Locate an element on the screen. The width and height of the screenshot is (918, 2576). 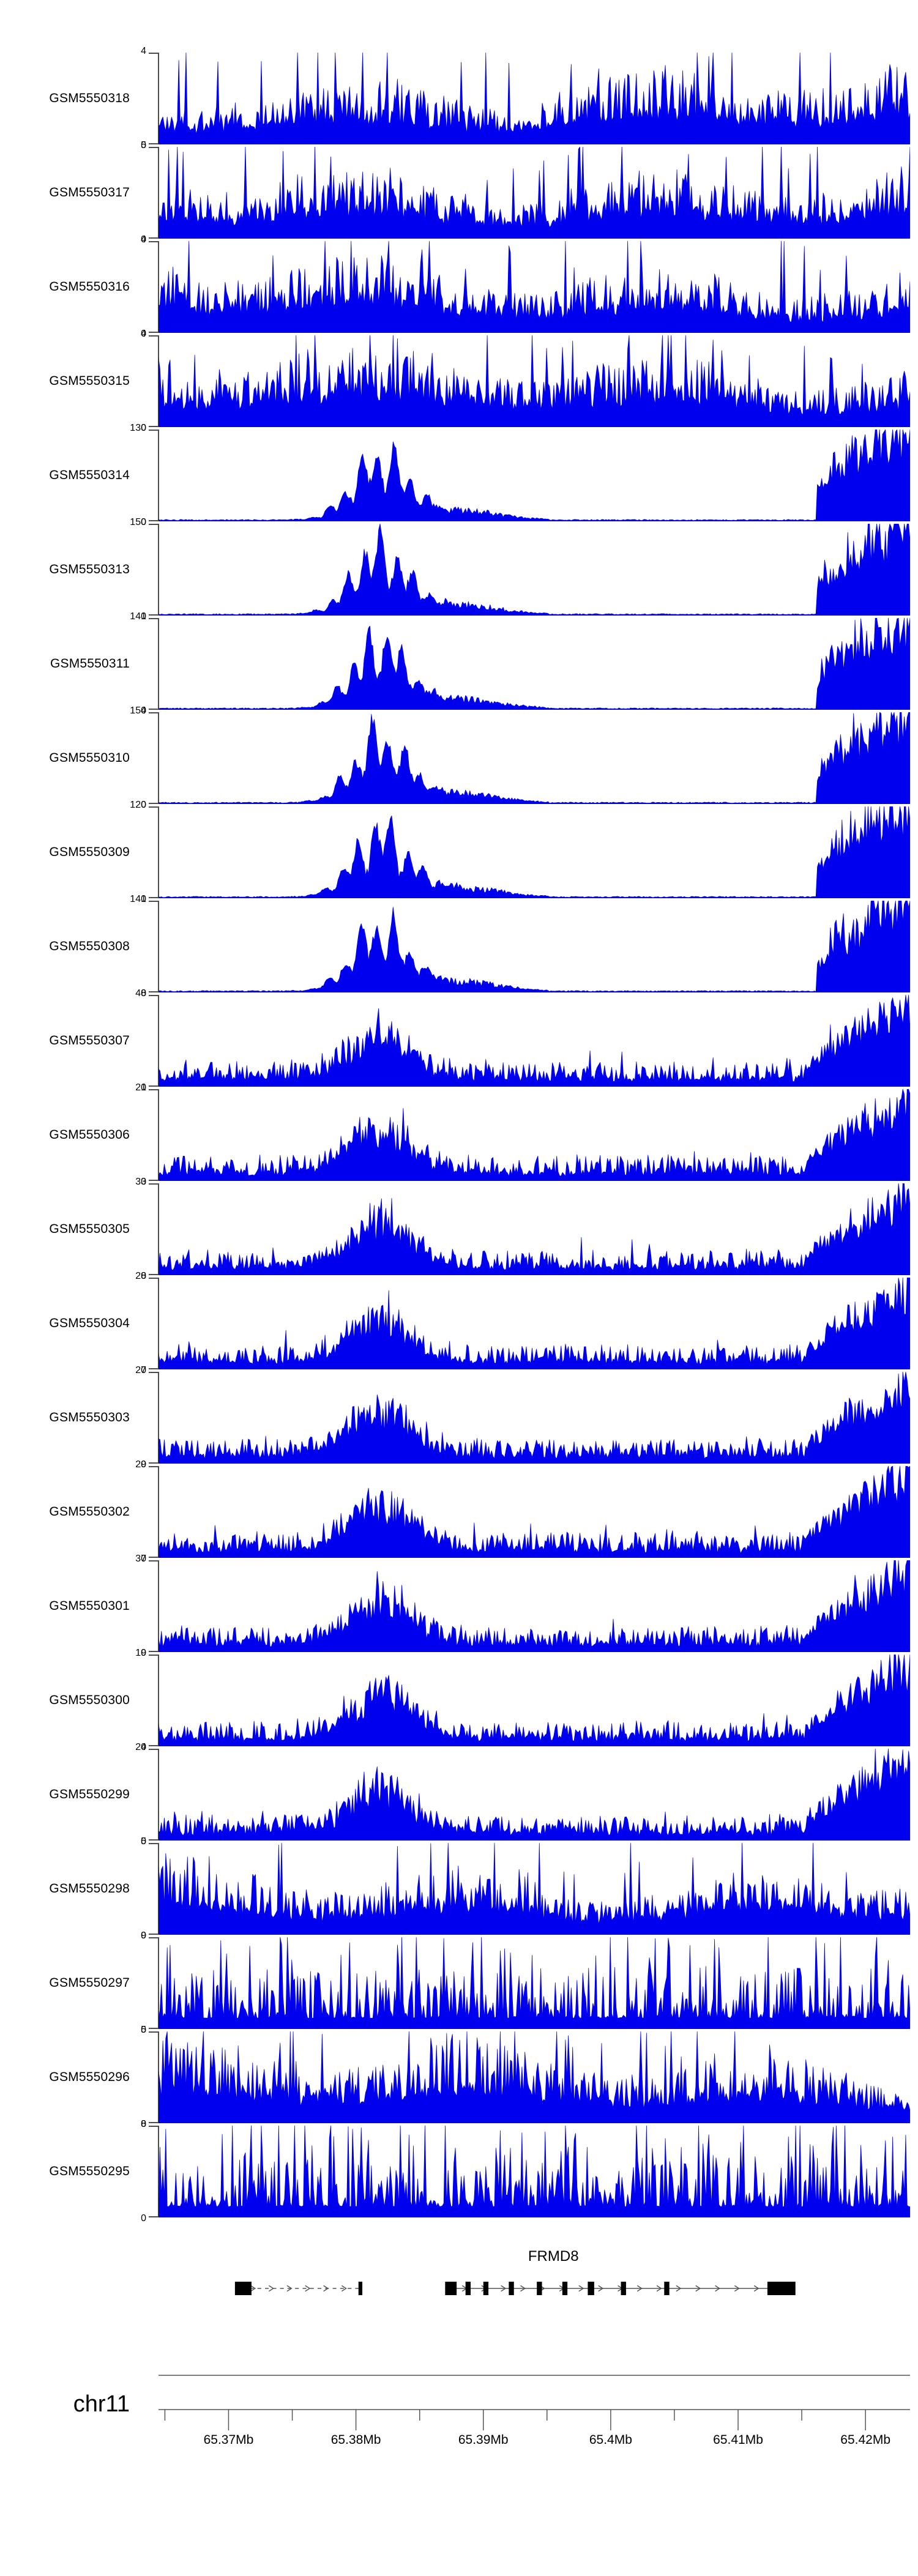
gene-model-graphic is located at coordinates (534, 2289).